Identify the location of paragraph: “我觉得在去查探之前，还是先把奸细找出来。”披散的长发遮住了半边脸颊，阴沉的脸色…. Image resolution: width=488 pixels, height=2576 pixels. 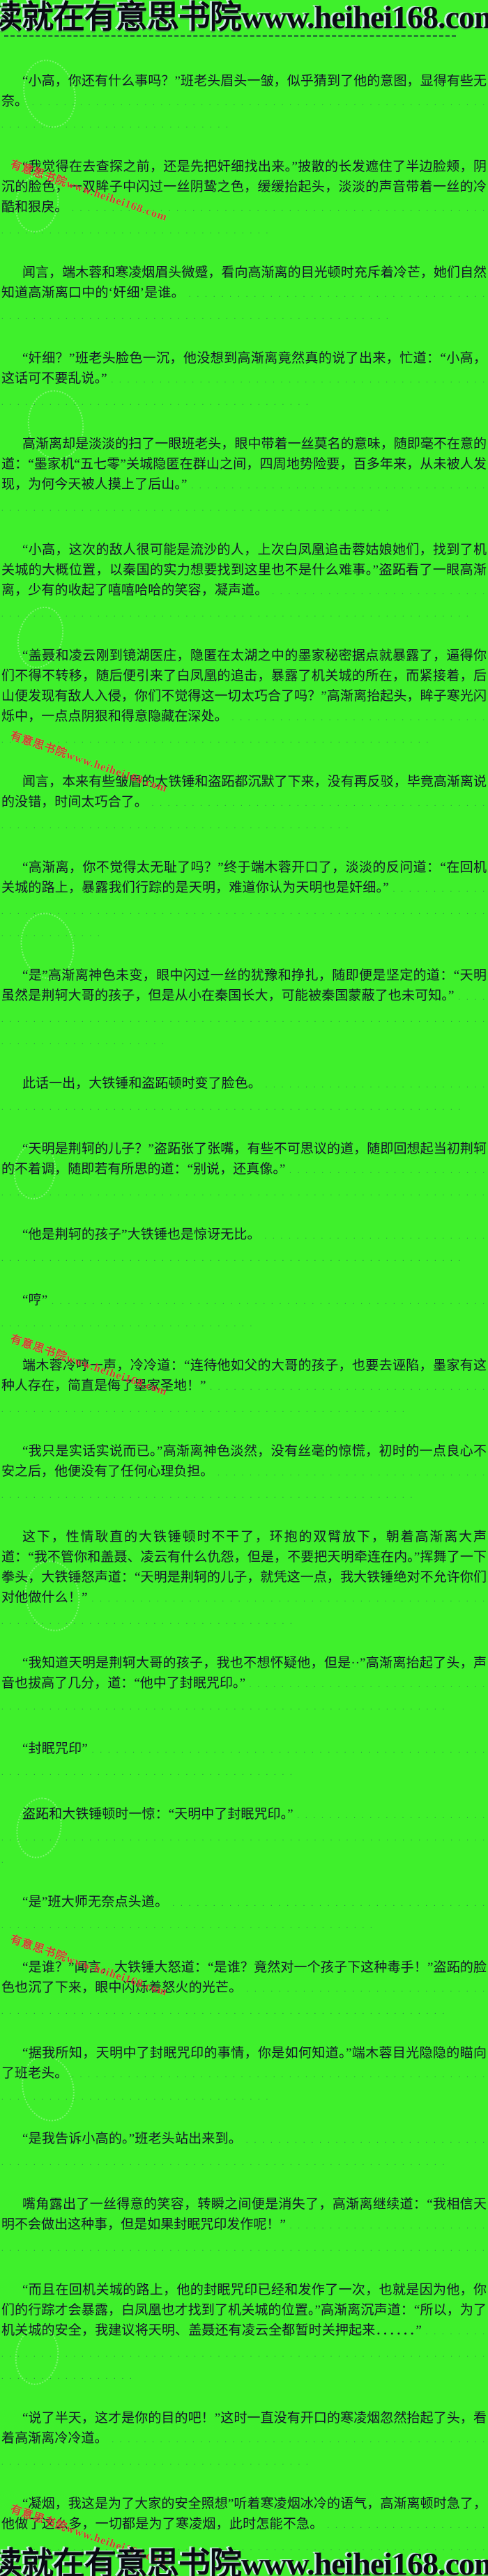
(244, 199).